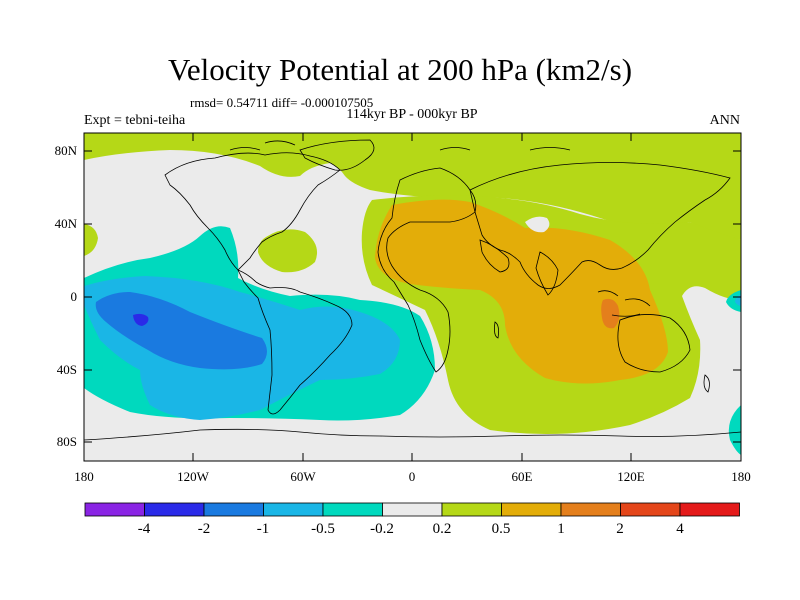 This screenshot has height=600, width=800. I want to click on positive-weak-region-gulf, so click(288, 251).